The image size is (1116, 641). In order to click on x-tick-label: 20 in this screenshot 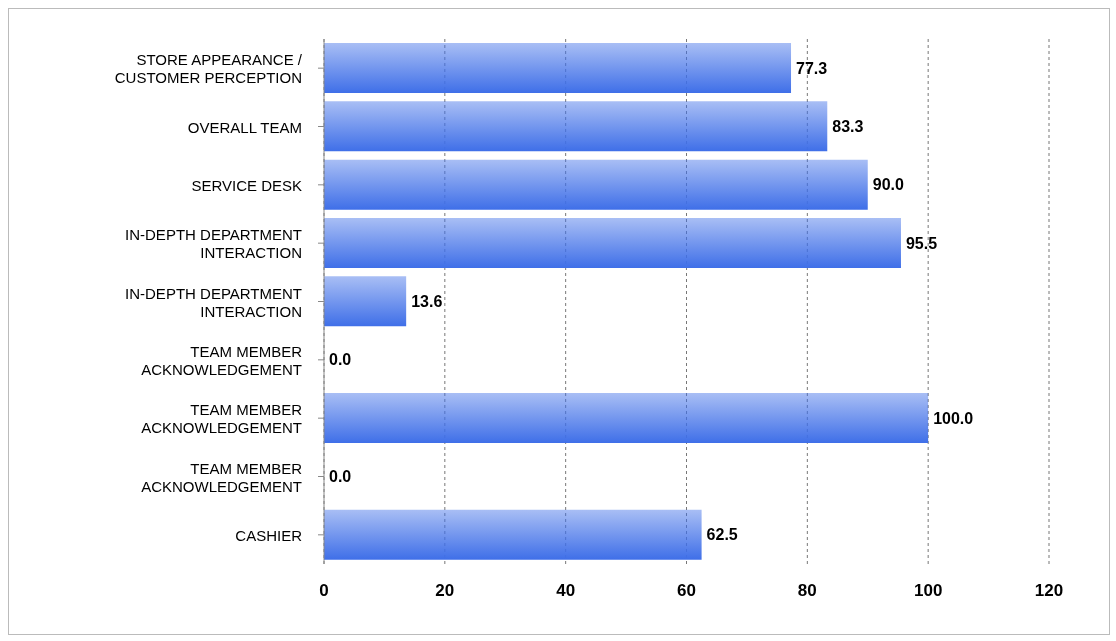, I will do `click(445, 591)`.